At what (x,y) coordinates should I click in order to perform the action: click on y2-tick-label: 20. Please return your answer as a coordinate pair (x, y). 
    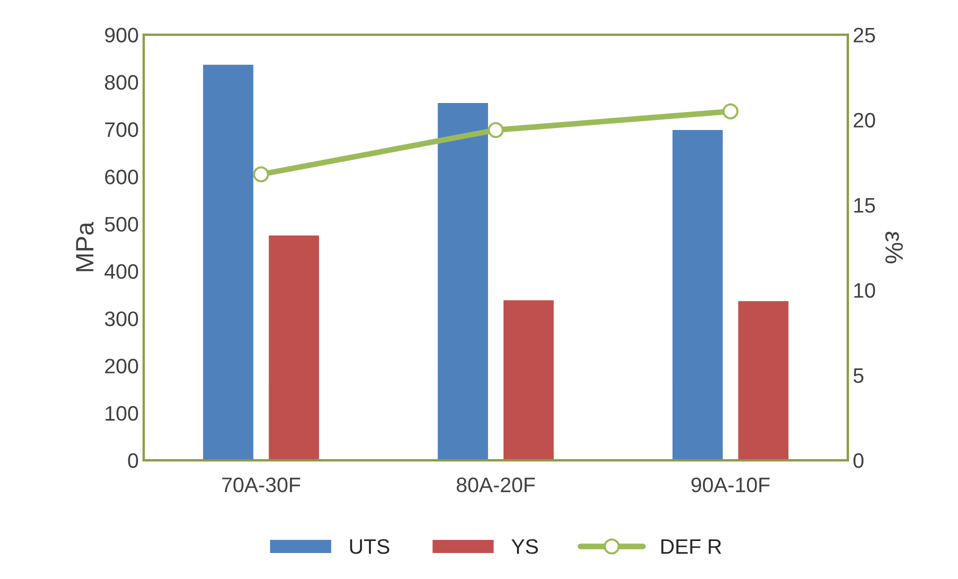
    Looking at the image, I should click on (865, 120).